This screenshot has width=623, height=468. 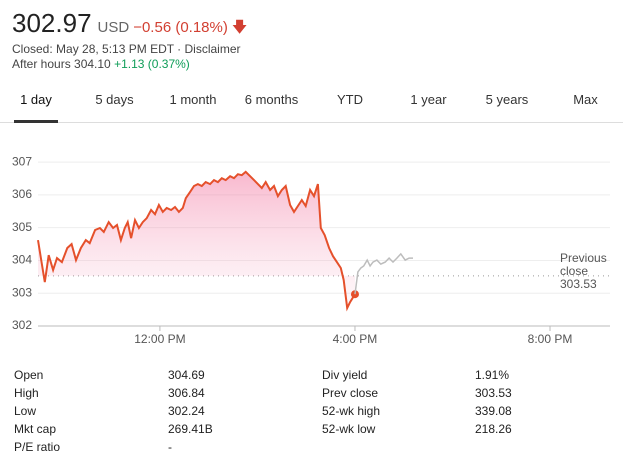 What do you see at coordinates (492, 375) in the screenshot?
I see `stat-value: 1.91%` at bounding box center [492, 375].